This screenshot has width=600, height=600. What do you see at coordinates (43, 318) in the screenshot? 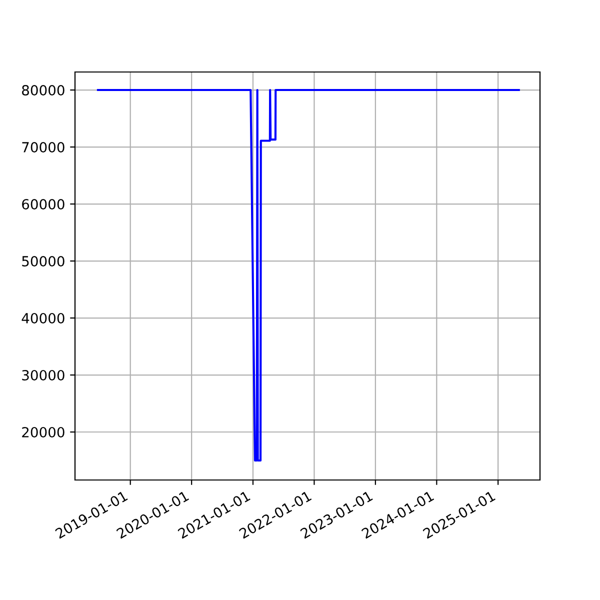
I see `y-tick-label: 40000` at bounding box center [43, 318].